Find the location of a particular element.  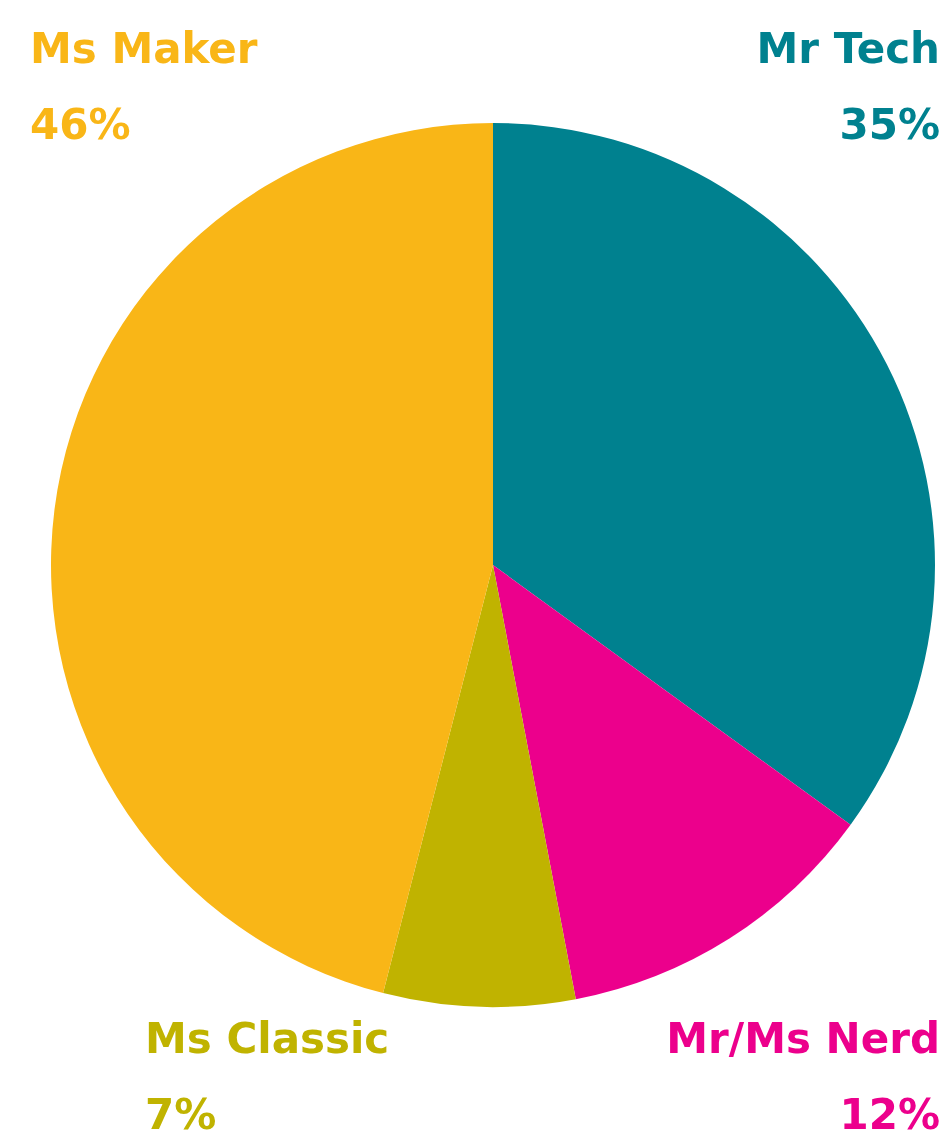

data-label: 46% is located at coordinates (80, 124).